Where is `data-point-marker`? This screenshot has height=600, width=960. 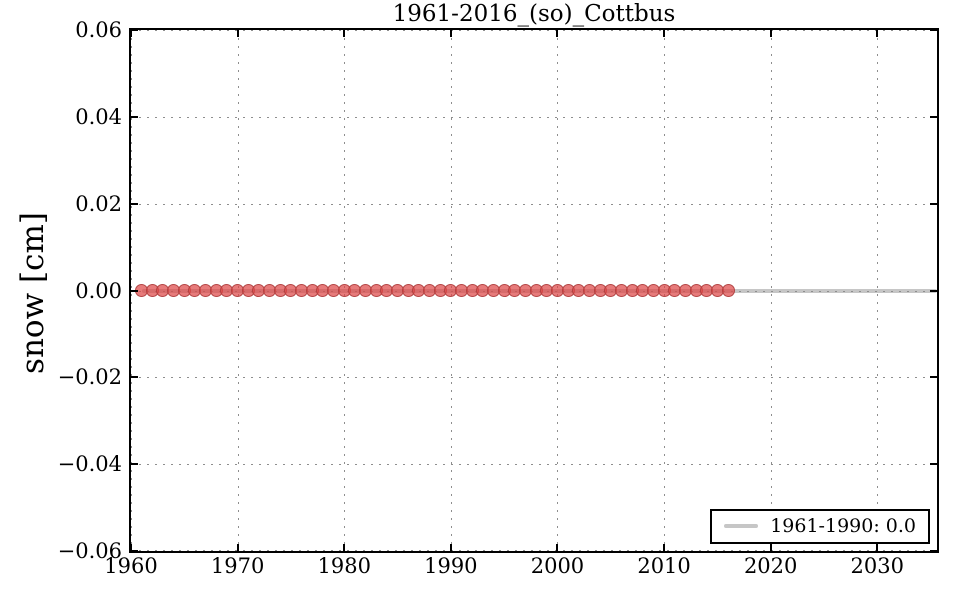
data-point-marker is located at coordinates (728, 290).